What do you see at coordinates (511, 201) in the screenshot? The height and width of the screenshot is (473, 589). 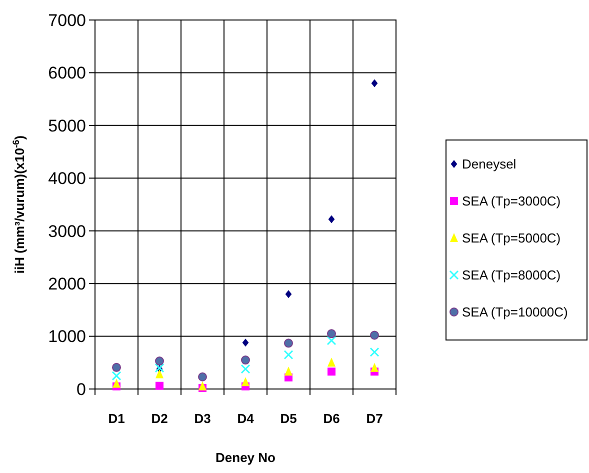 I see `legend-label: SEA (Tp=3000C)` at bounding box center [511, 201].